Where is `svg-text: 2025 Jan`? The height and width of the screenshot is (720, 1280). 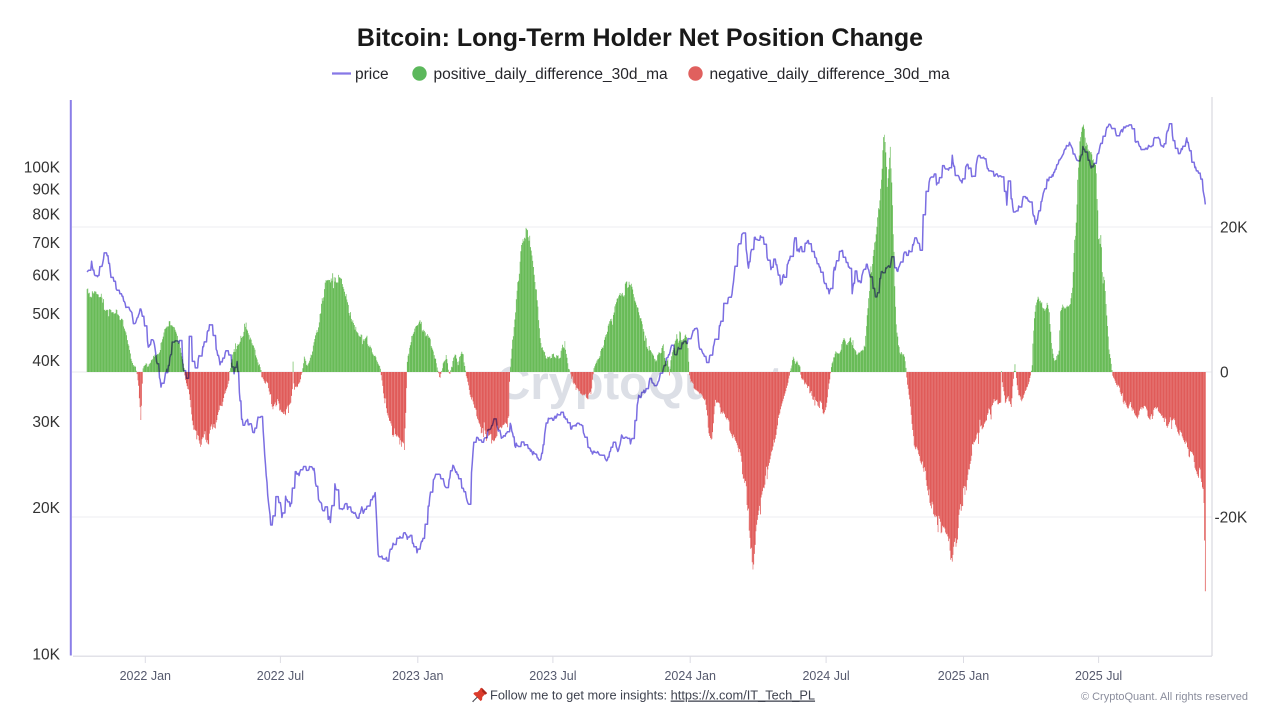 svg-text: 2025 Jan is located at coordinates (963, 676).